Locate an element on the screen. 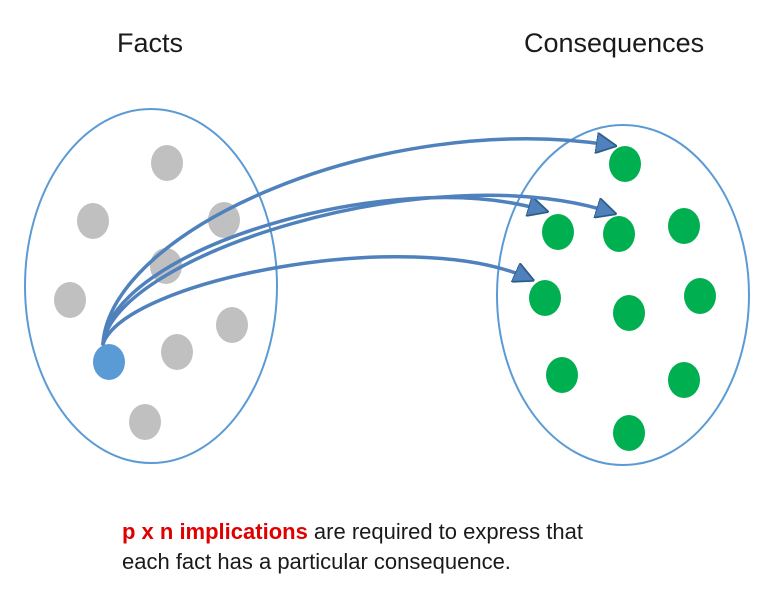 This screenshot has height=595, width=773. selected-fact-dot is located at coordinates (109, 362).